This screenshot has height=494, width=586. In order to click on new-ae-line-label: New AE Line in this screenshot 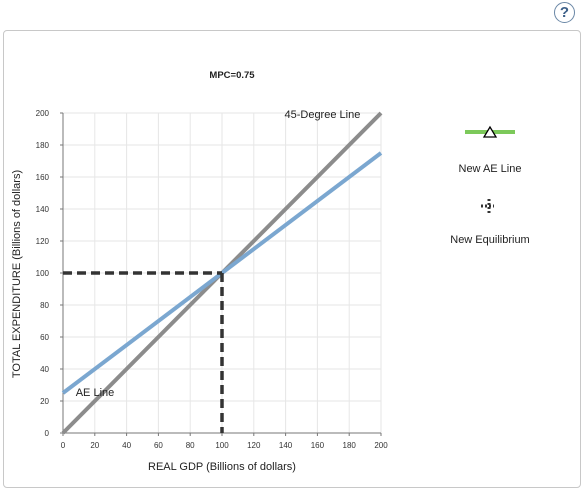, I will do `click(490, 169)`.